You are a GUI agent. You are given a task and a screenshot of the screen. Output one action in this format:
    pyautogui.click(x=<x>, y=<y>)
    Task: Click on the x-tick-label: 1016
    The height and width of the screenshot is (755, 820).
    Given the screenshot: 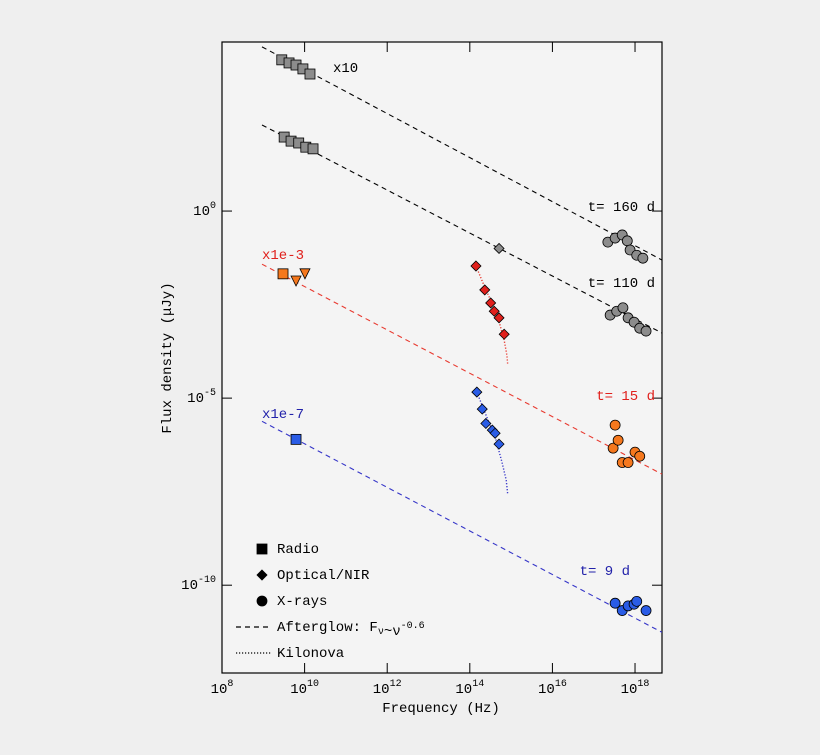 What is the action you would take?
    pyautogui.click(x=552, y=688)
    